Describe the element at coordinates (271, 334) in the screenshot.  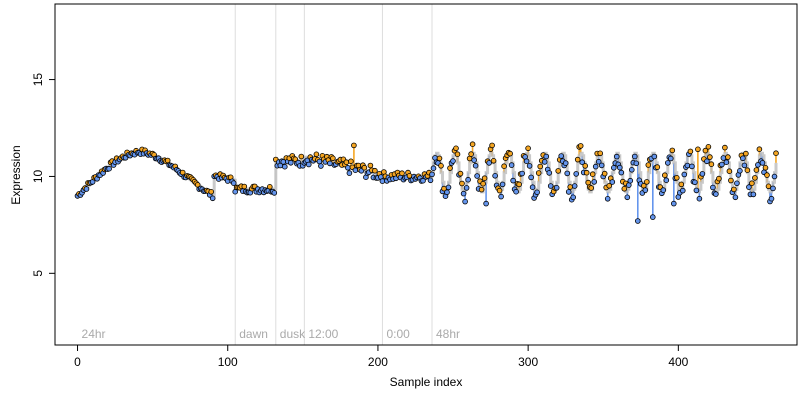
I see `region-labels: 24hr dawn dusk 12:00 0:00 48hr` at that location.